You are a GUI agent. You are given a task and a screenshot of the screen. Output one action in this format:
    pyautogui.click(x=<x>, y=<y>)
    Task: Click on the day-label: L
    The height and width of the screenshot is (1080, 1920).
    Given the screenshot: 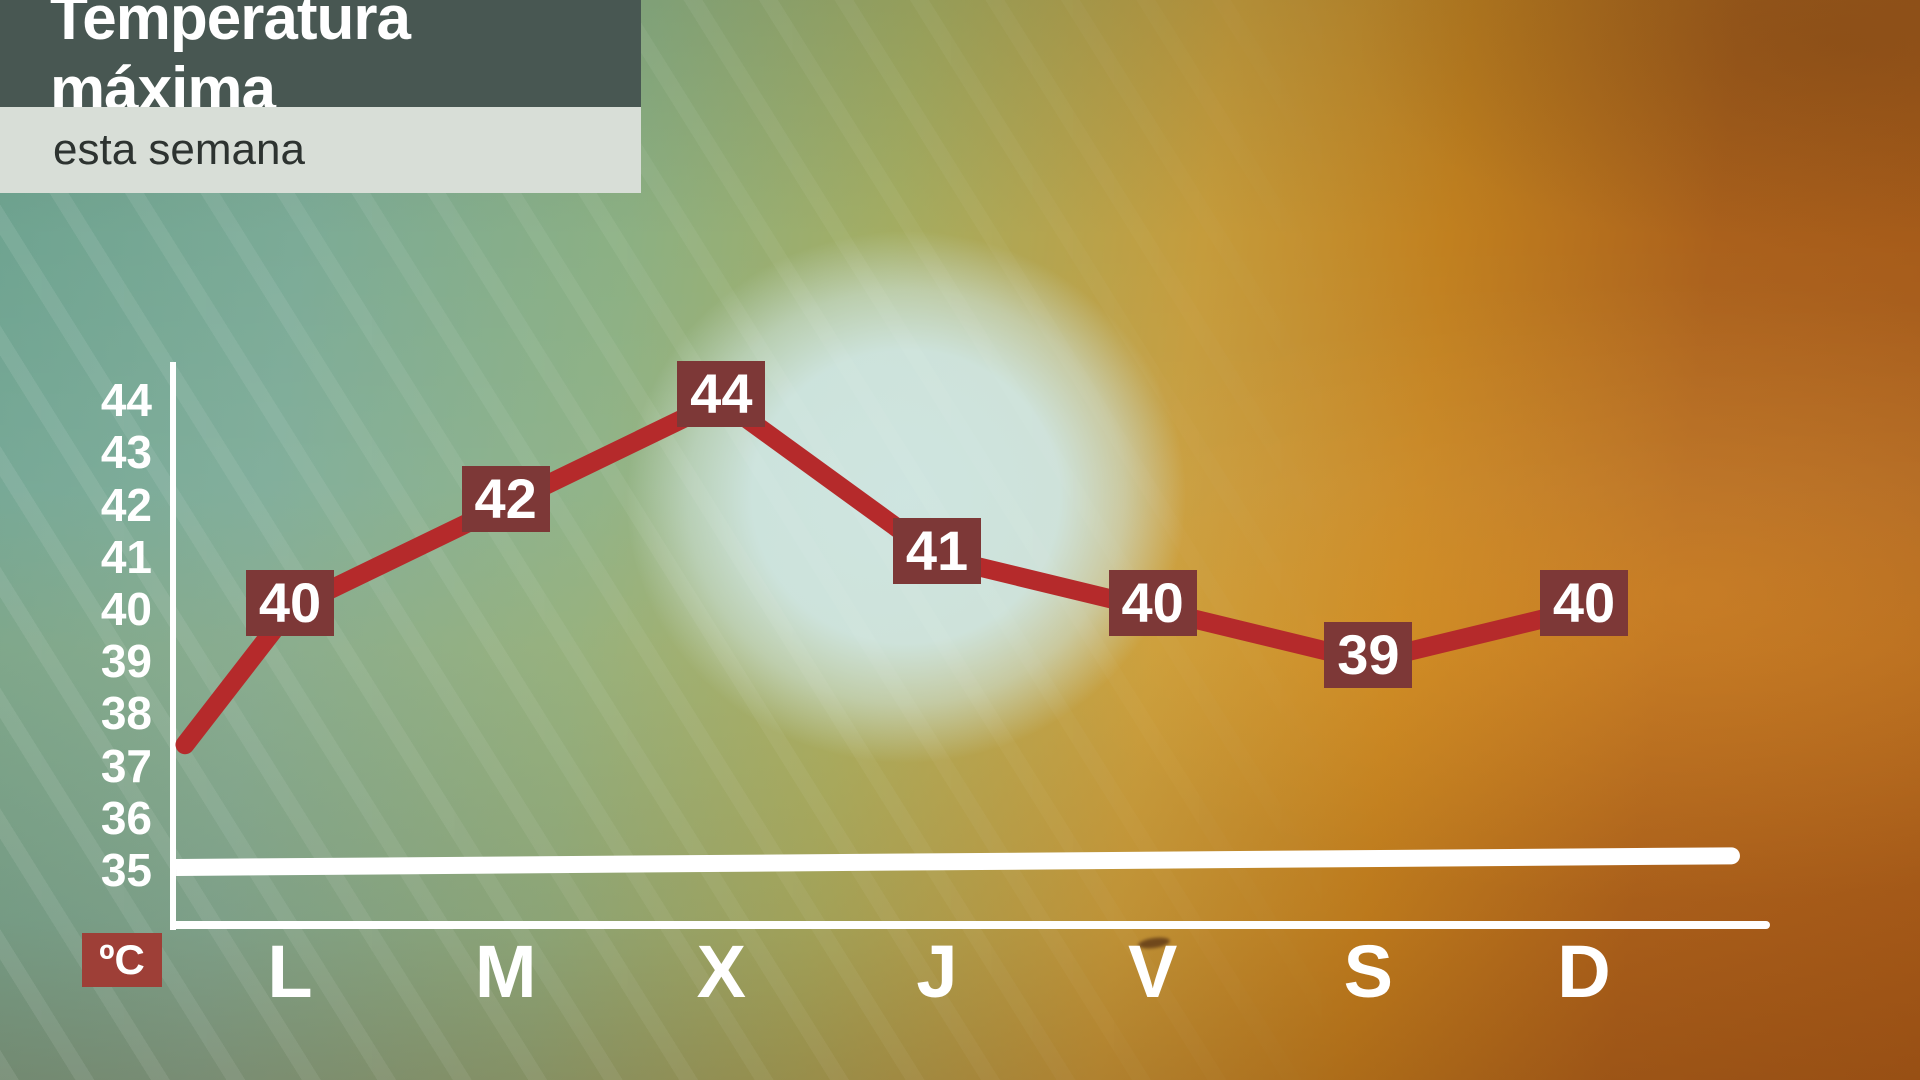 What is the action you would take?
    pyautogui.click(x=290, y=971)
    